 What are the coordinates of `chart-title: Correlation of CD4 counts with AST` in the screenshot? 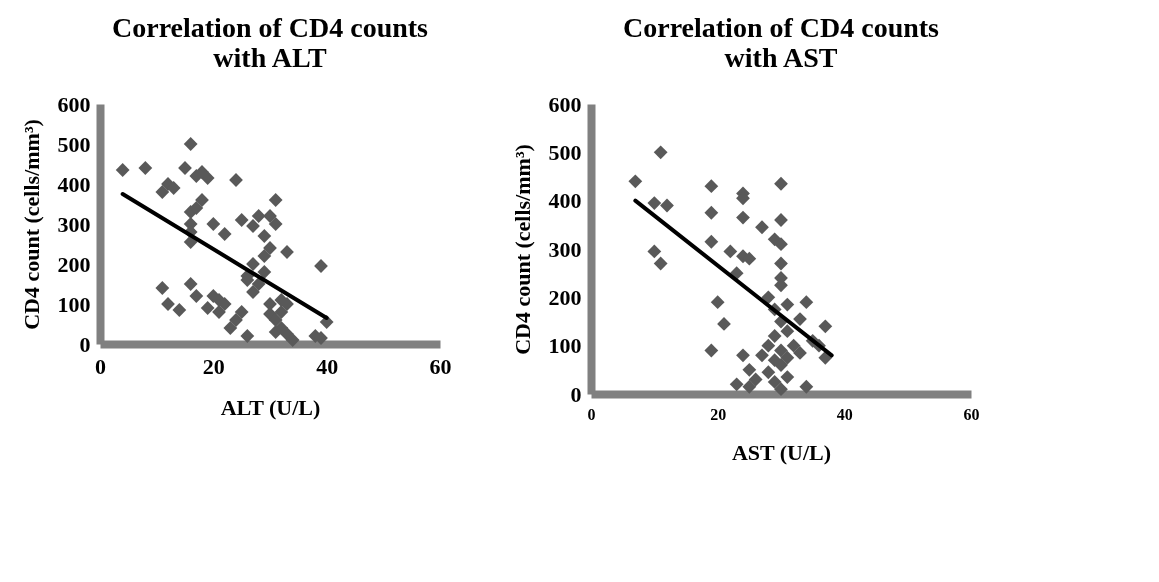 It's located at (781, 42).